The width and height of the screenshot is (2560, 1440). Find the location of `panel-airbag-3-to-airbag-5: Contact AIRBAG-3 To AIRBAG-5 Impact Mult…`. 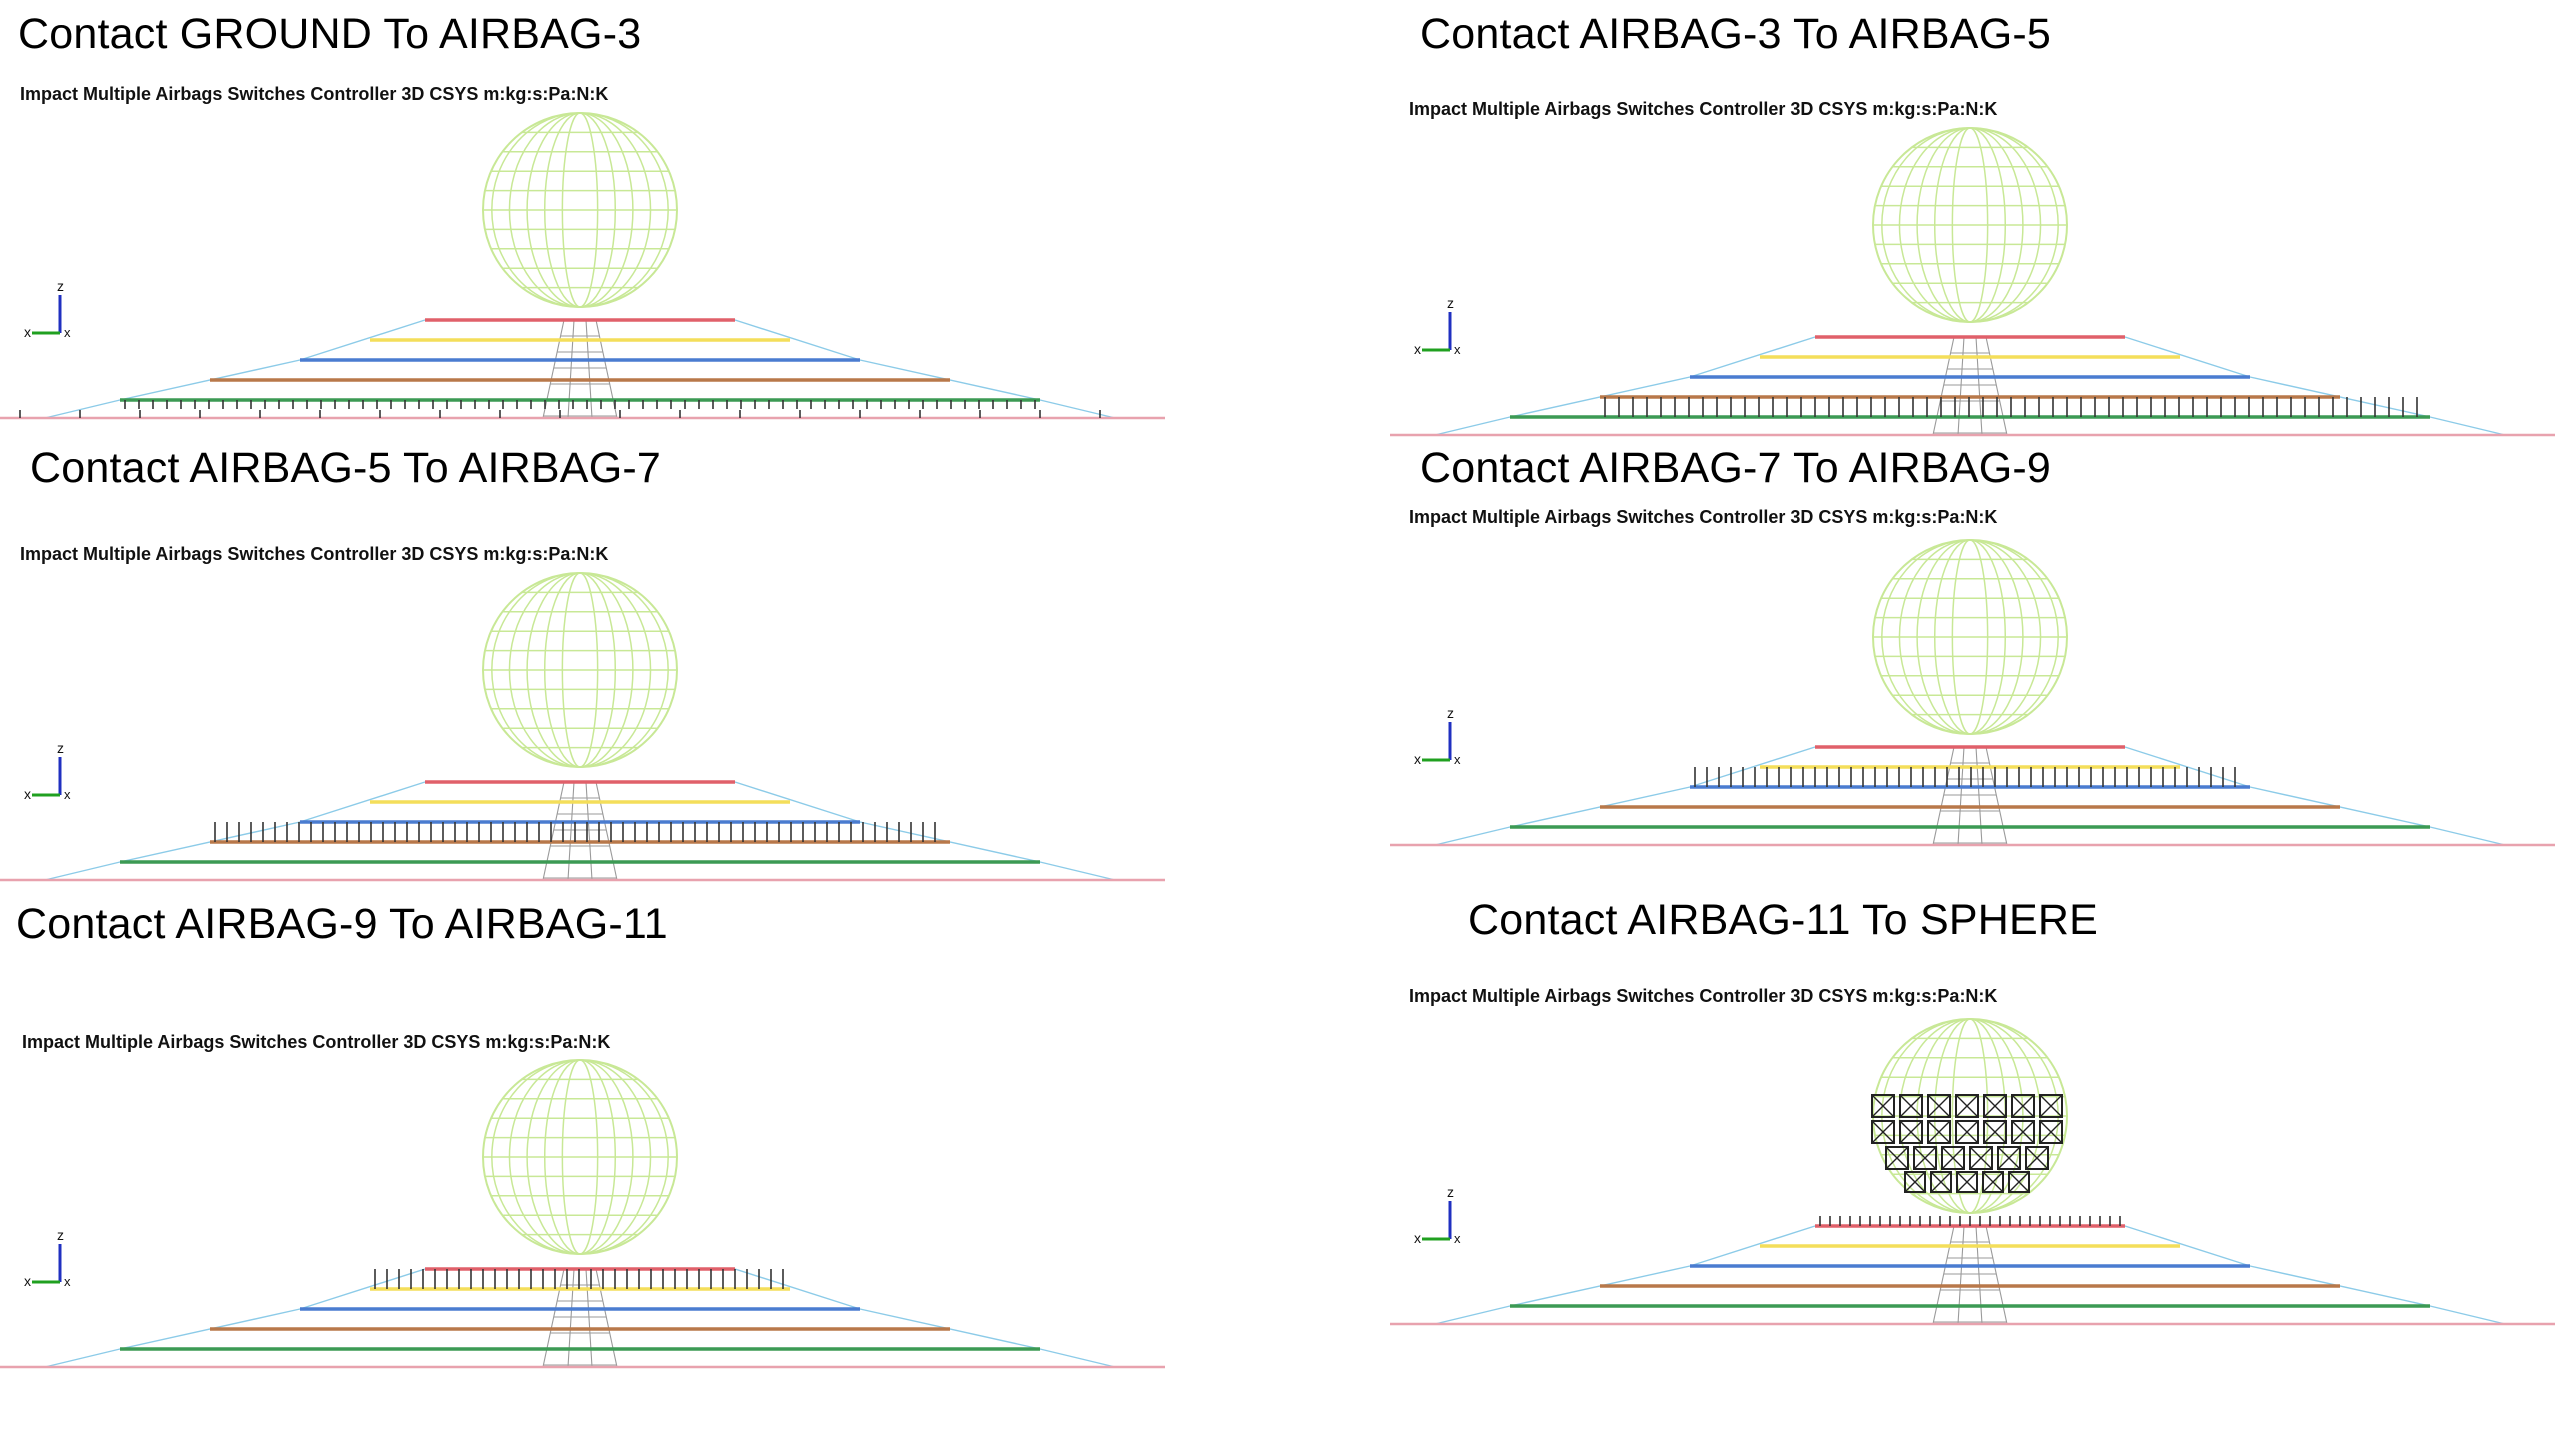

panel-airbag-3-to-airbag-5: Contact AIRBAG-3 To AIRBAG-5 Impact Mult… is located at coordinates (1972, 235).